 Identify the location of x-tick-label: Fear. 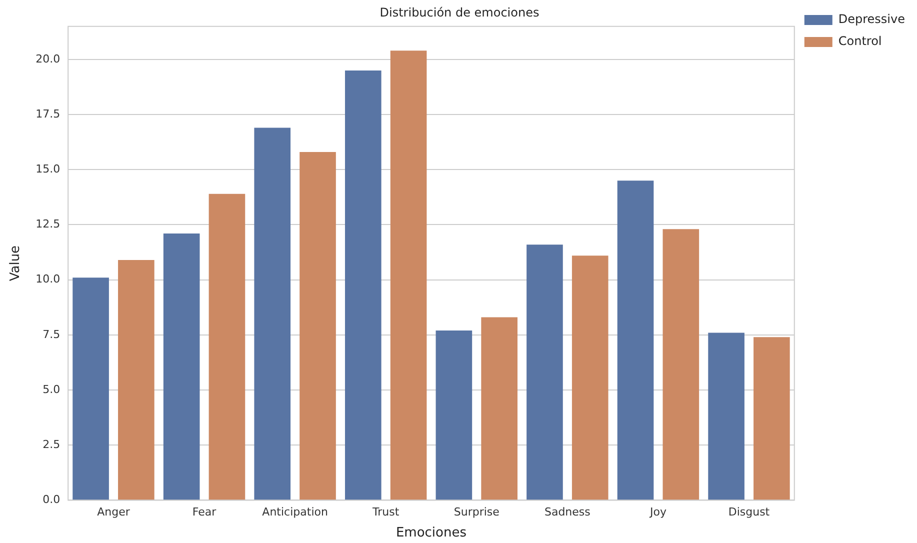
(204, 512).